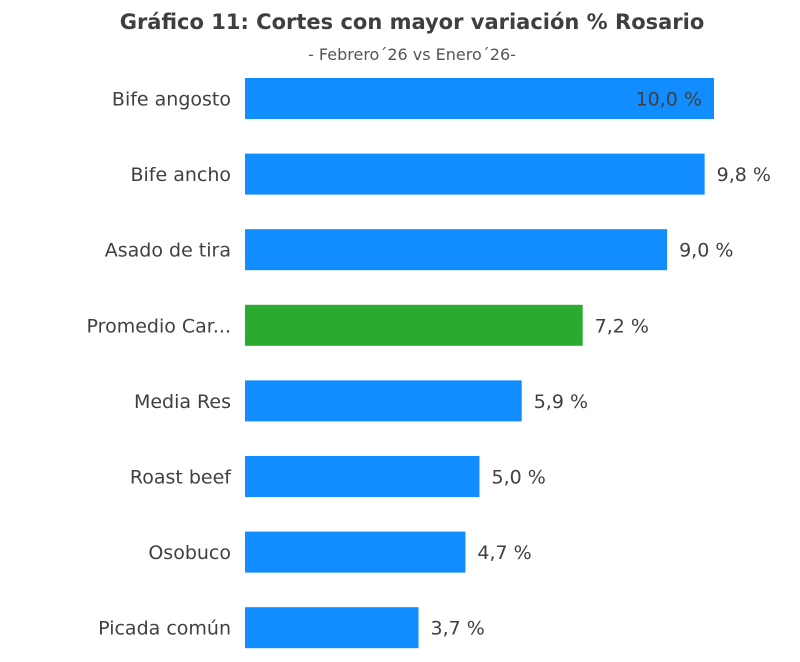  Describe the element at coordinates (706, 251) in the screenshot. I see `data-label: 9,0 %` at that location.